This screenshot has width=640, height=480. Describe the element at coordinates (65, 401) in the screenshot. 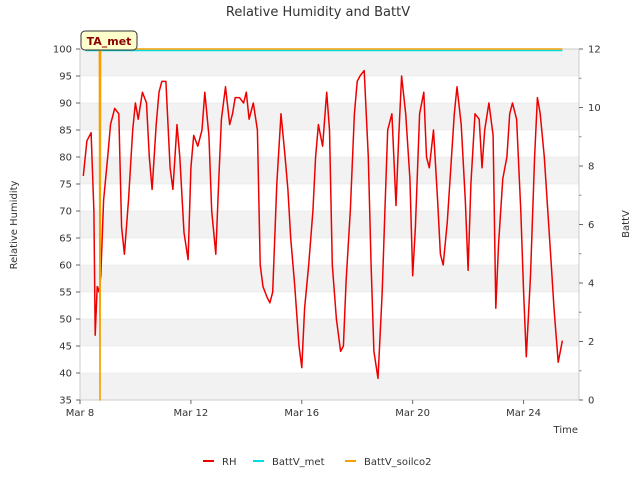

I see `y-tick-label: 35` at that location.